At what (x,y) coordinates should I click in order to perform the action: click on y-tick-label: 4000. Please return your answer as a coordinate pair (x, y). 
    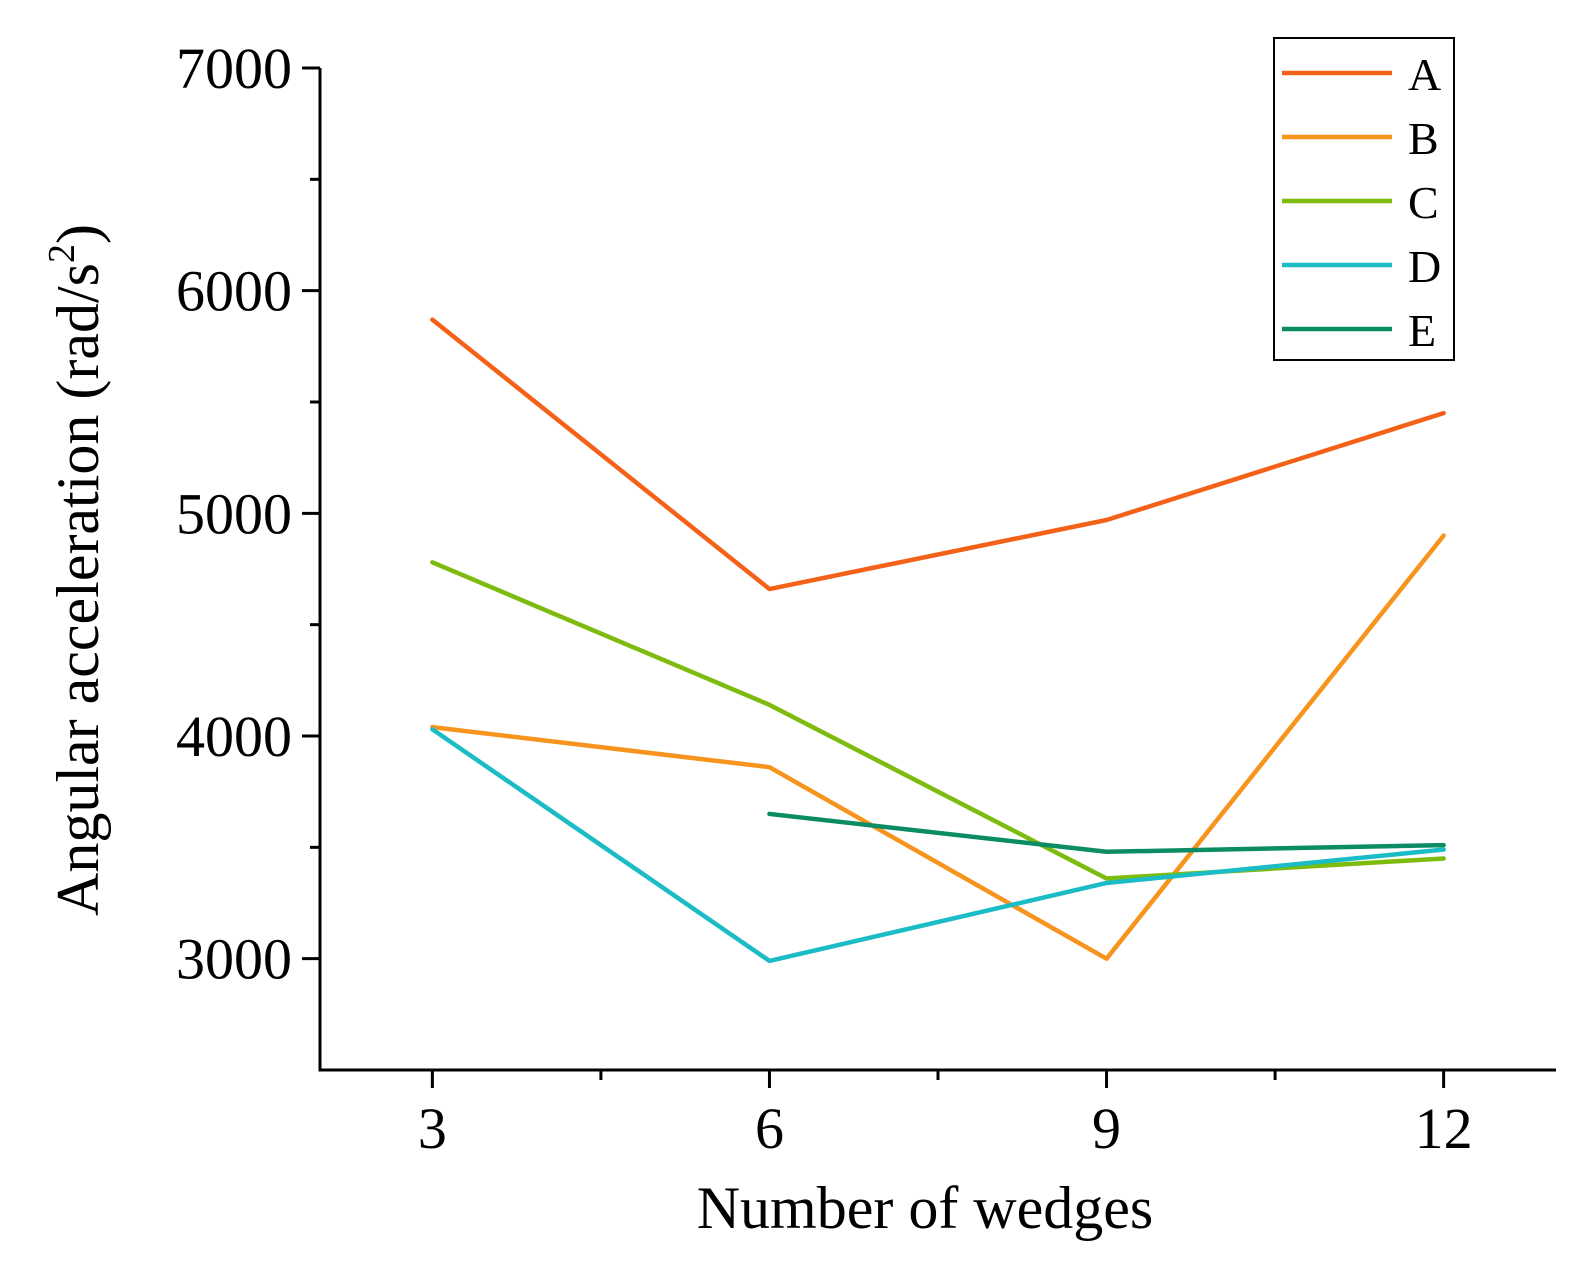
    Looking at the image, I should click on (234, 736).